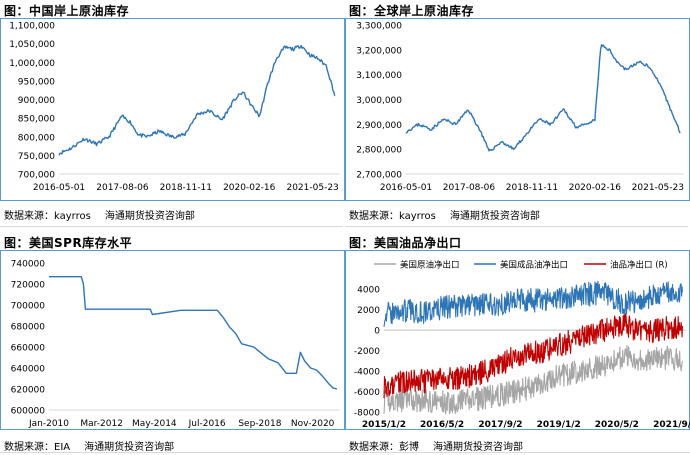 The width and height of the screenshot is (690, 455). What do you see at coordinates (28, 391) in the screenshot?
I see `y-tick-label: 620000` at bounding box center [28, 391].